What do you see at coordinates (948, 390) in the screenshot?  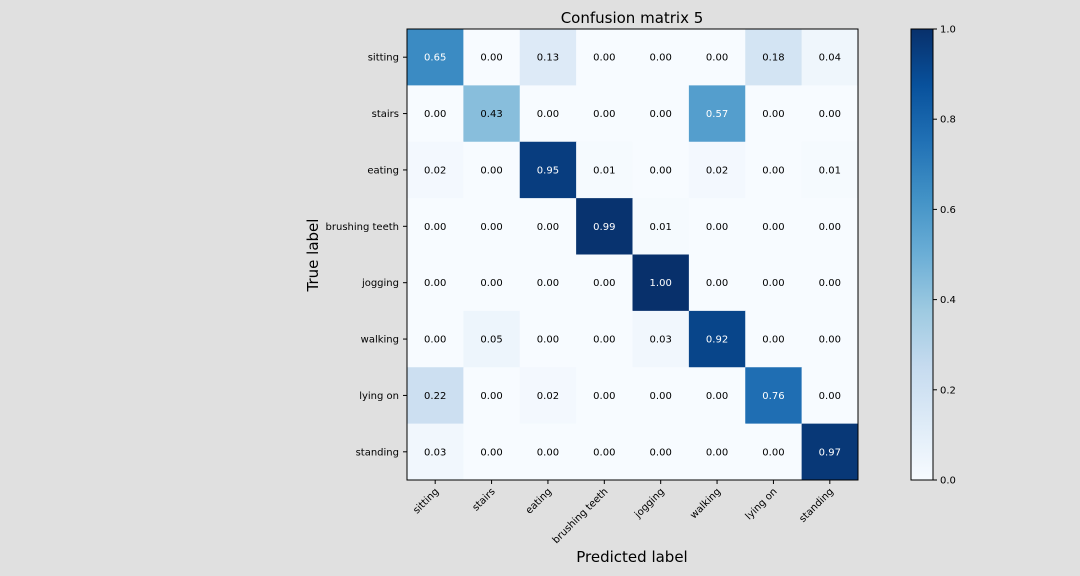 I see `colorbar-tick-label: 0.2` at bounding box center [948, 390].